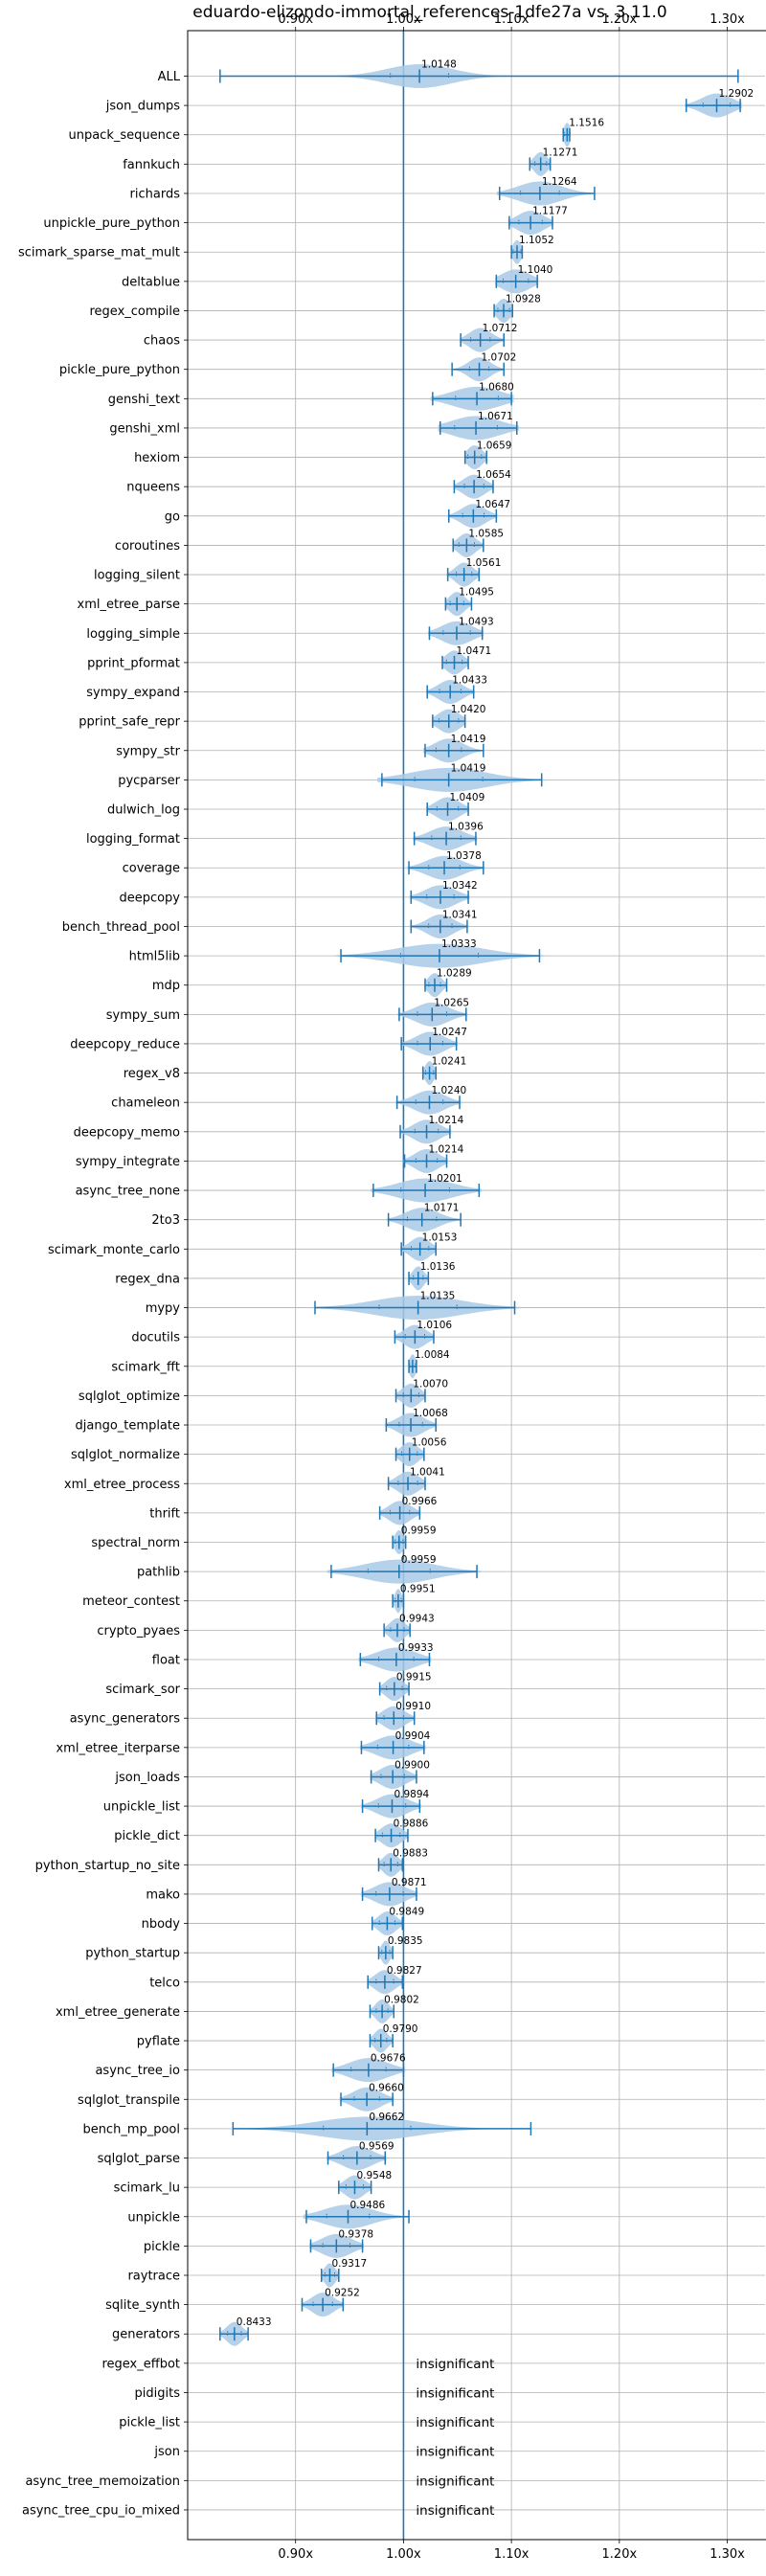 The height and width of the screenshot is (2576, 766). I want to click on value-label: 0.9959, so click(419, 1531).